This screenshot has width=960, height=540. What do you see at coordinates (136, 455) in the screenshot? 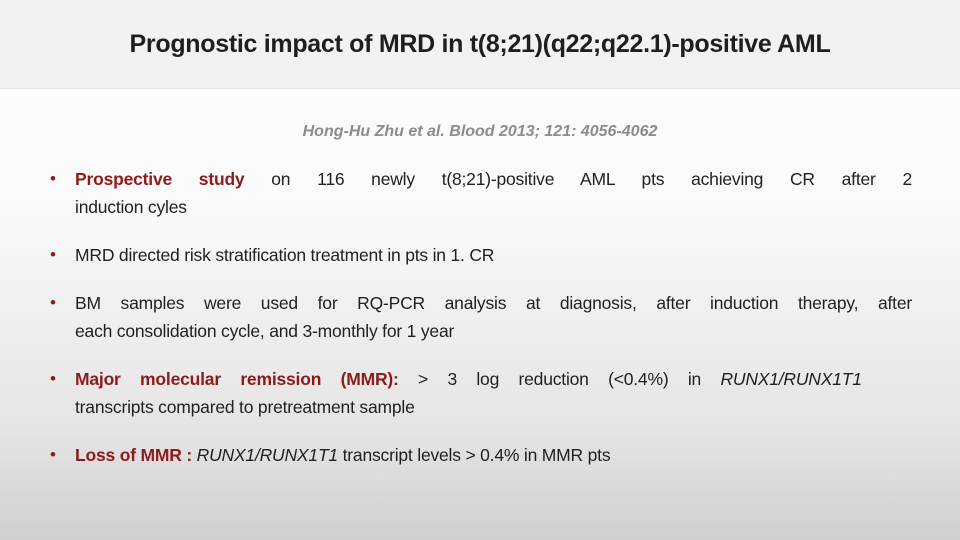
I see `emphasis-text: Loss of MMR :` at bounding box center [136, 455].